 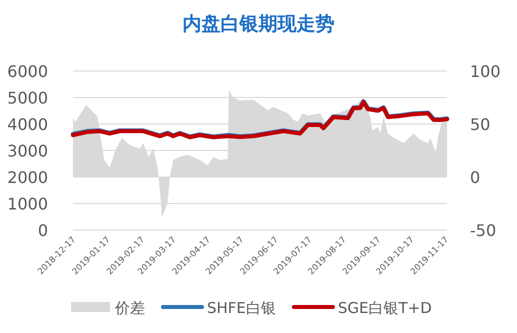 What do you see at coordinates (27, 177) in the screenshot?
I see `y-tick-label: 2000` at bounding box center [27, 177].